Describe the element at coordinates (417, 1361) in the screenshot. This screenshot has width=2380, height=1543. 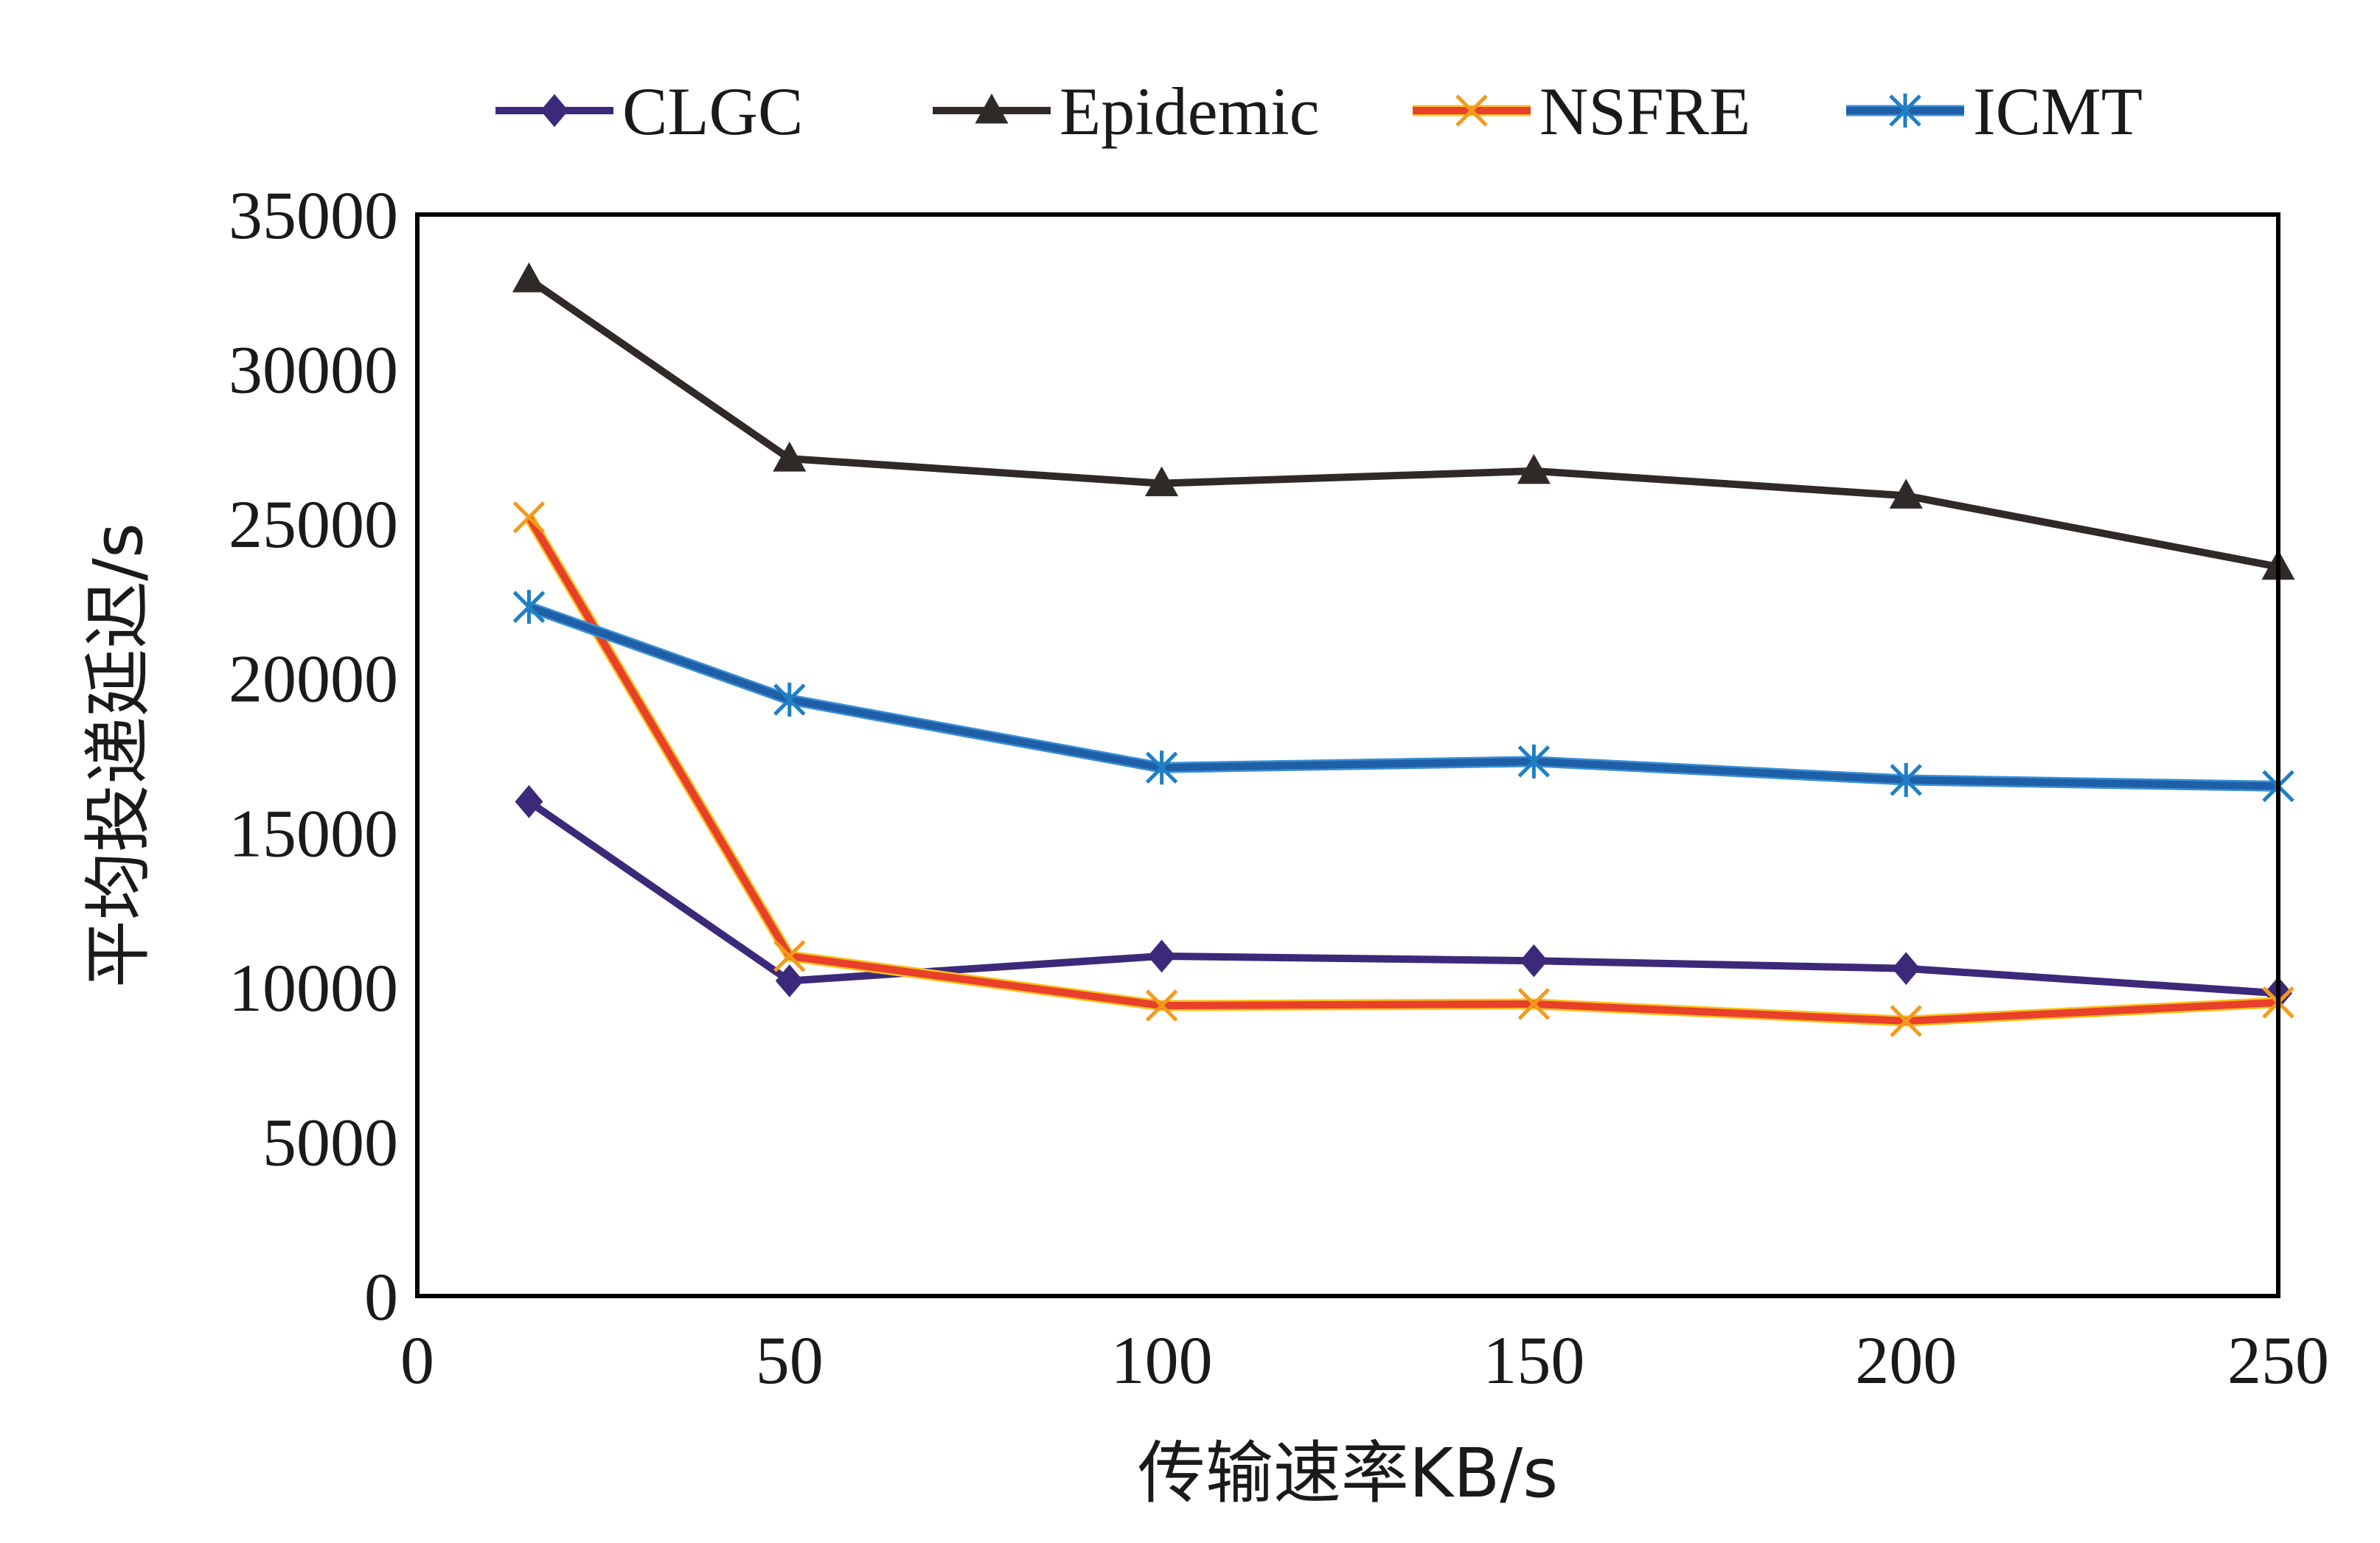
I see `x-tick-label: 0` at that location.